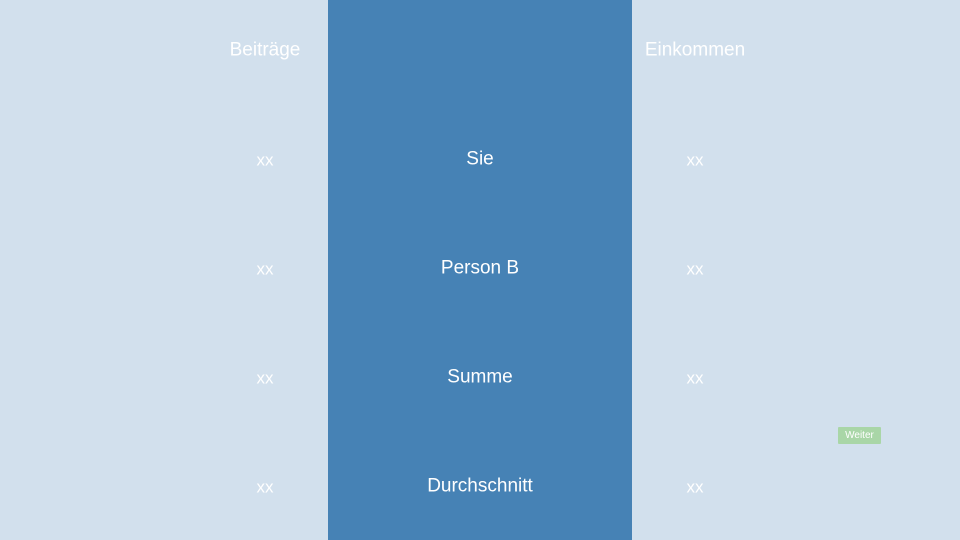 The image size is (960, 540). I want to click on row-label-you: Sie, so click(480, 159).